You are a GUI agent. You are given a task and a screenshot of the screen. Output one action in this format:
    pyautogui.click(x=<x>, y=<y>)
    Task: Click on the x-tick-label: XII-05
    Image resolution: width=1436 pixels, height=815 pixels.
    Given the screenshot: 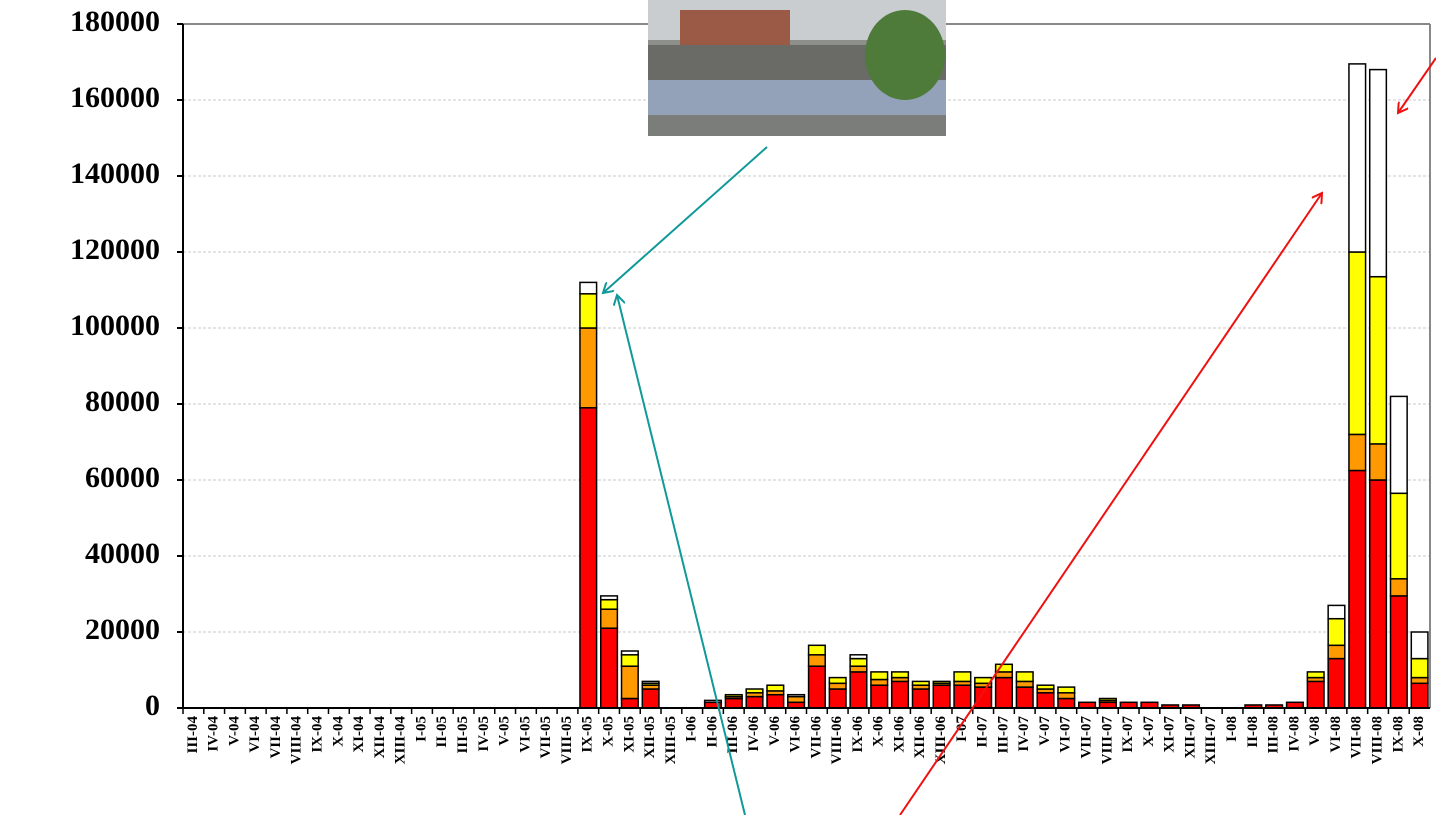 What is the action you would take?
    pyautogui.click(x=650, y=737)
    